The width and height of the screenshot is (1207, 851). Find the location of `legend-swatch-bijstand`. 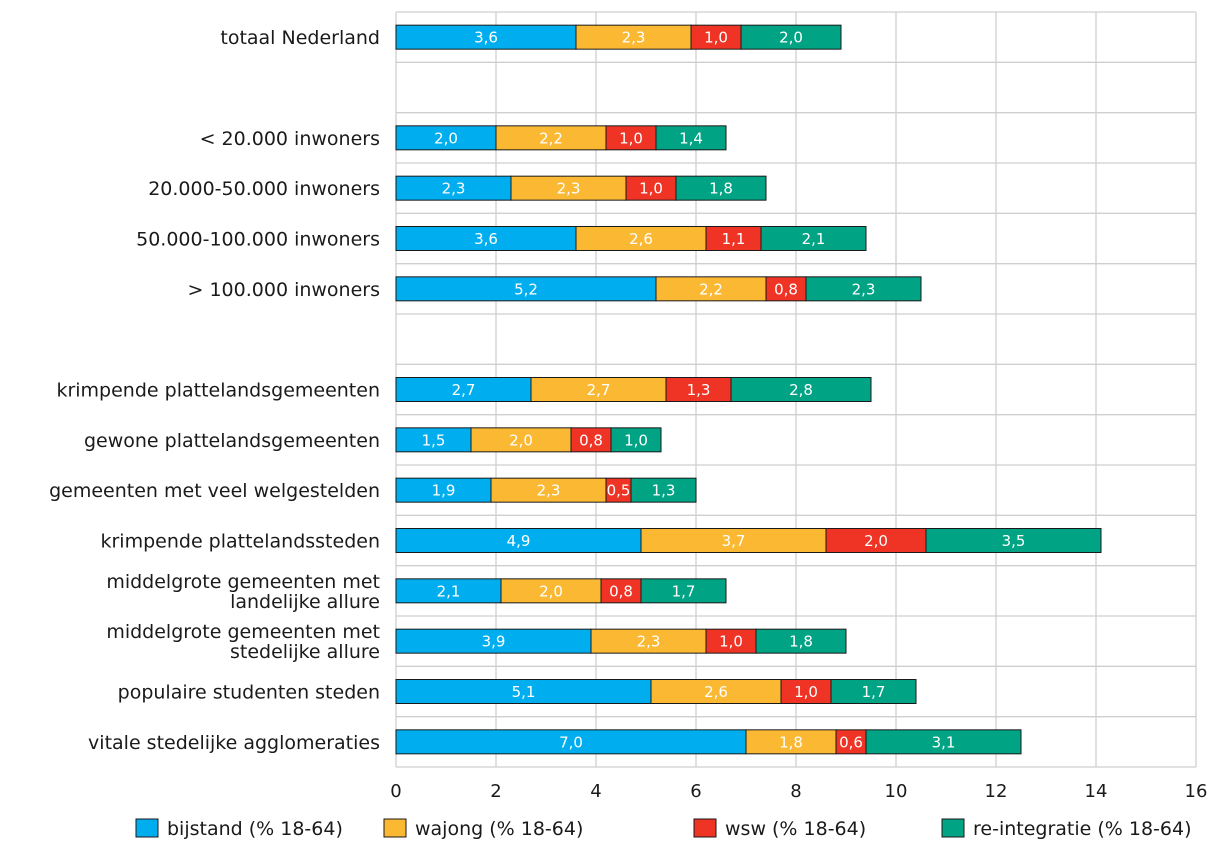

legend-swatch-bijstand is located at coordinates (147, 828).